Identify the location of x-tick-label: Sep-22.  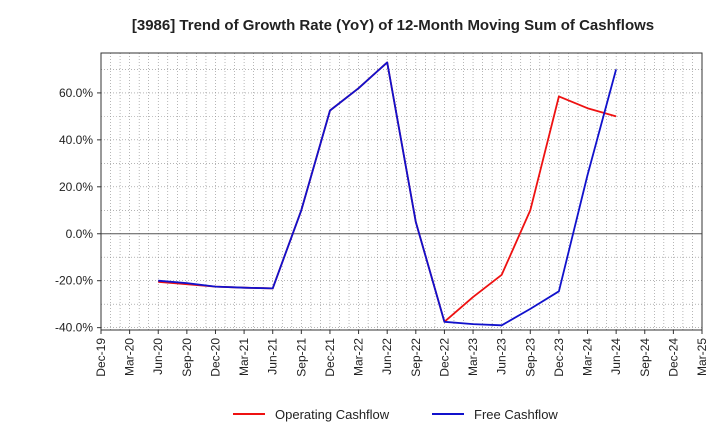
(416, 357).